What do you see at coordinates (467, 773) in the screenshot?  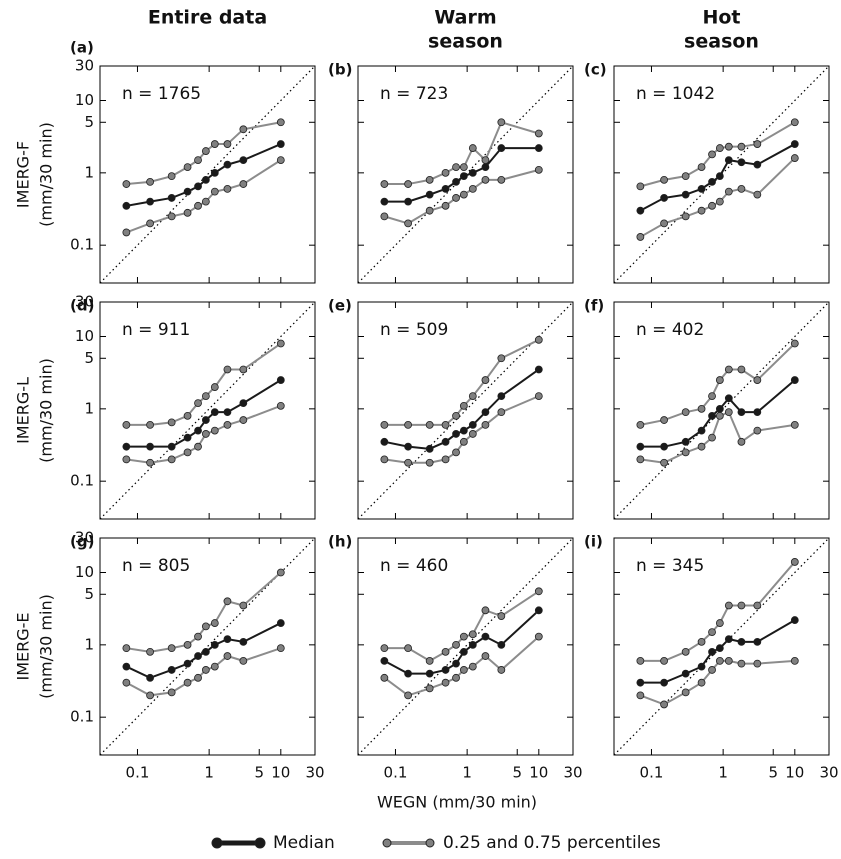 I see `x-tick-label: 1` at bounding box center [467, 773].